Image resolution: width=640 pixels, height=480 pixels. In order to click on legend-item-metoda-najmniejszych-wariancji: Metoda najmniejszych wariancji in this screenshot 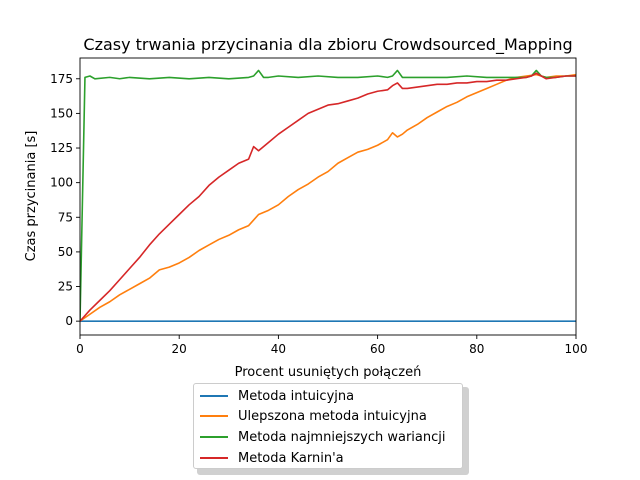, I will do `click(320, 437)`.